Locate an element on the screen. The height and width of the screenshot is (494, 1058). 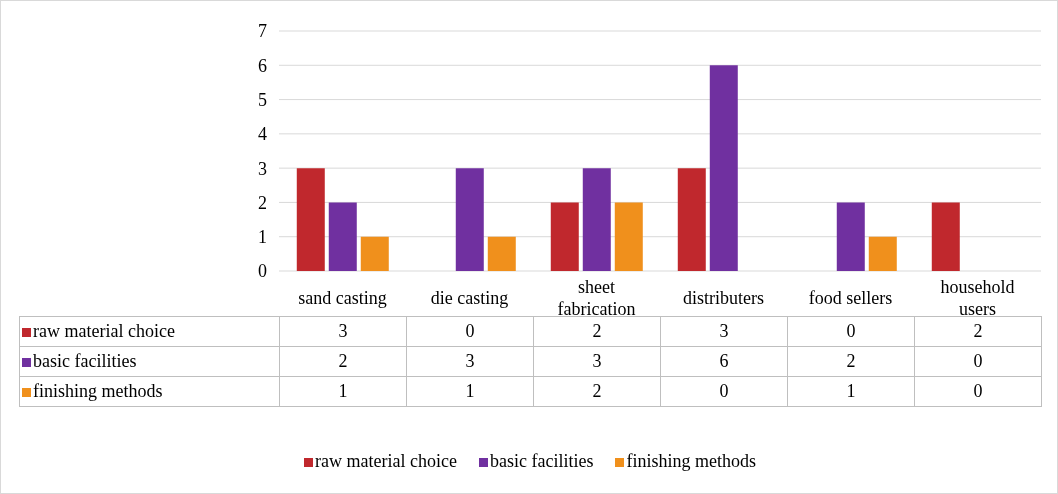
y-tick-label: 1 is located at coordinates (262, 237).